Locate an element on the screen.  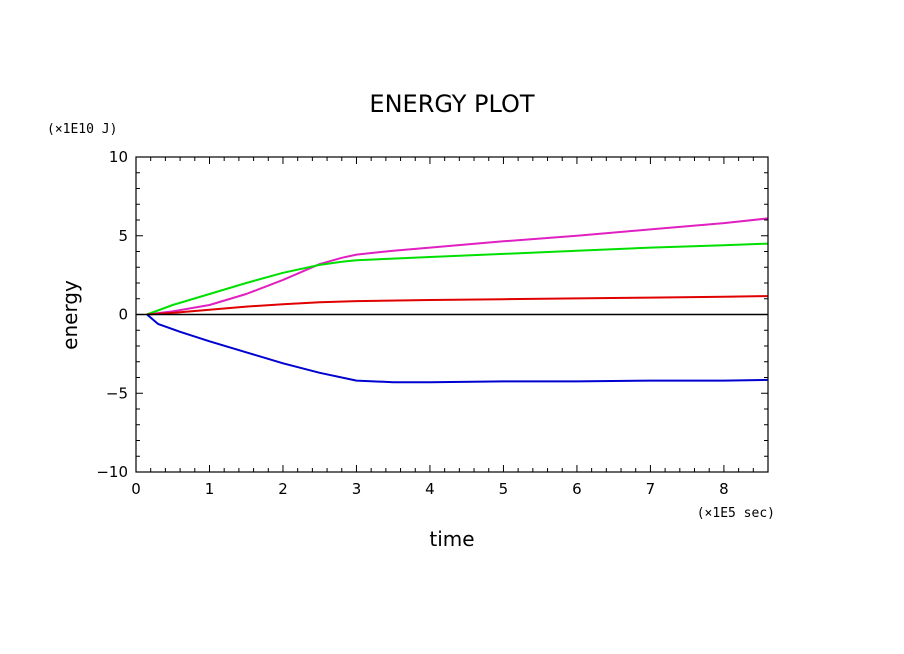
y-tick-label: 0 is located at coordinates (123, 315).